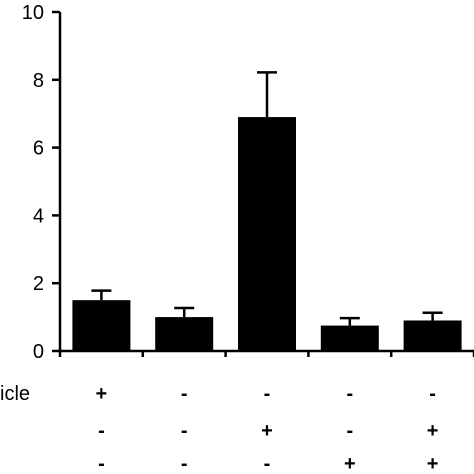 Image resolution: width=474 pixels, height=474 pixels. I want to click on y-tick-label: 10, so click(33, 13).